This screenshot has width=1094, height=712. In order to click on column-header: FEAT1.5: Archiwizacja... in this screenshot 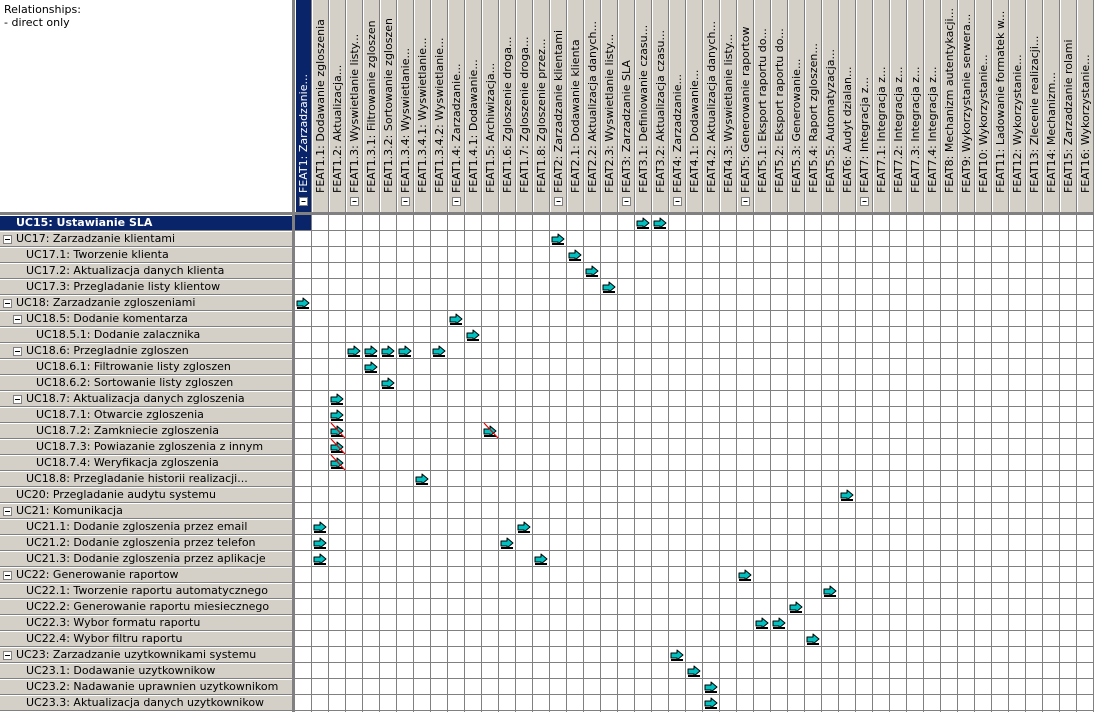, I will do `click(490, 106)`.